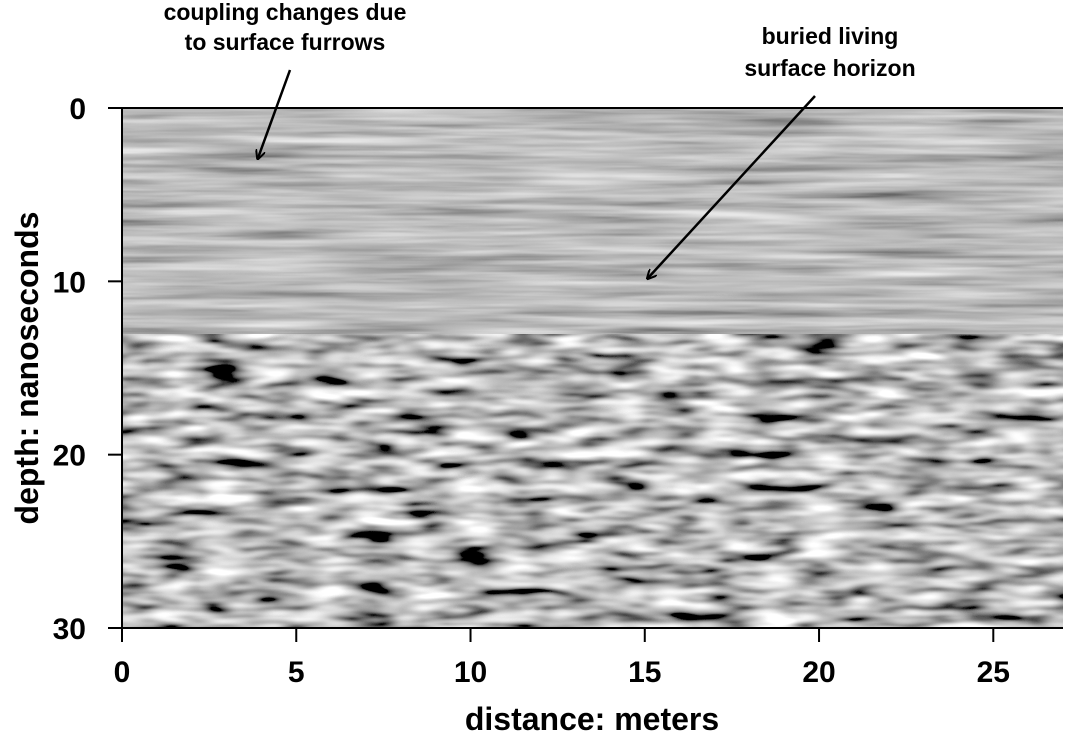 The width and height of the screenshot is (1069, 747). Describe the element at coordinates (296, 672) in the screenshot. I see `x-tick-label: 5` at that location.